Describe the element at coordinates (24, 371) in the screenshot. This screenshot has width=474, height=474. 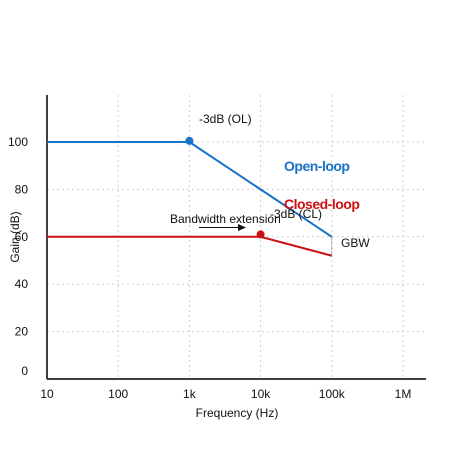
I see `y-tick-label: 0` at that location.